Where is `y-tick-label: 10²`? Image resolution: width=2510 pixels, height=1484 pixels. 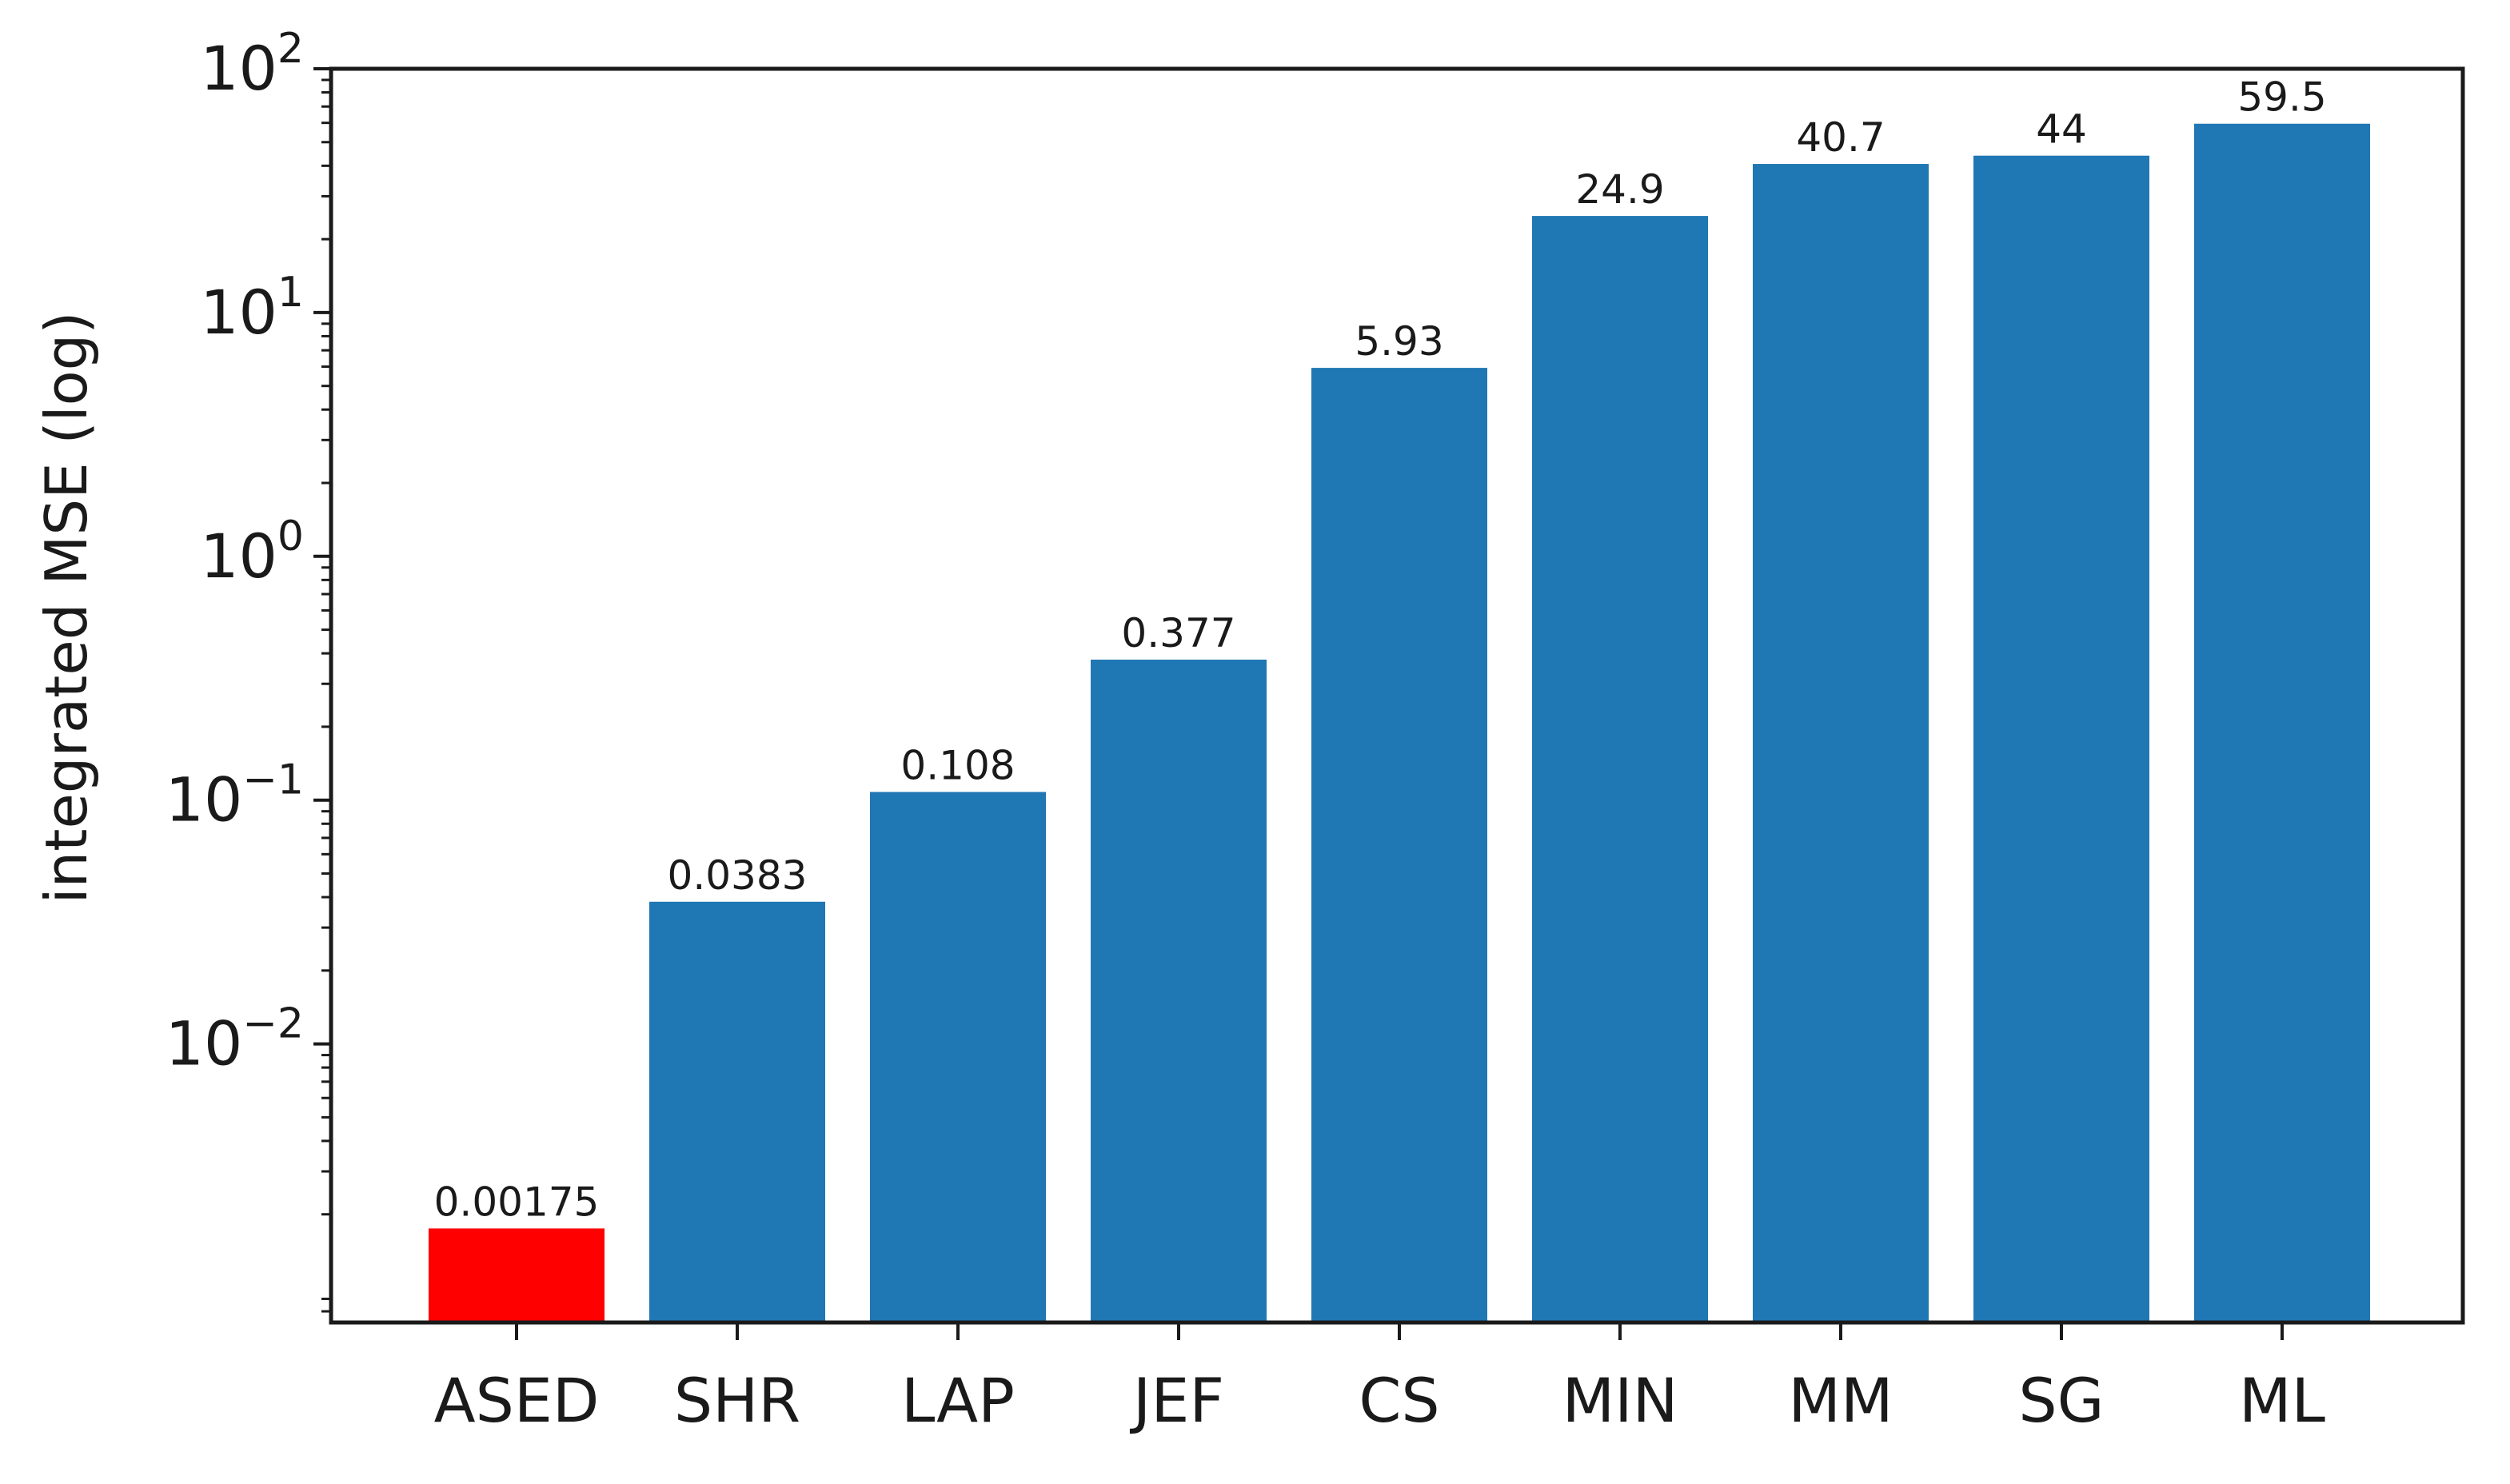 y-tick-label: 10² is located at coordinates (252, 64).